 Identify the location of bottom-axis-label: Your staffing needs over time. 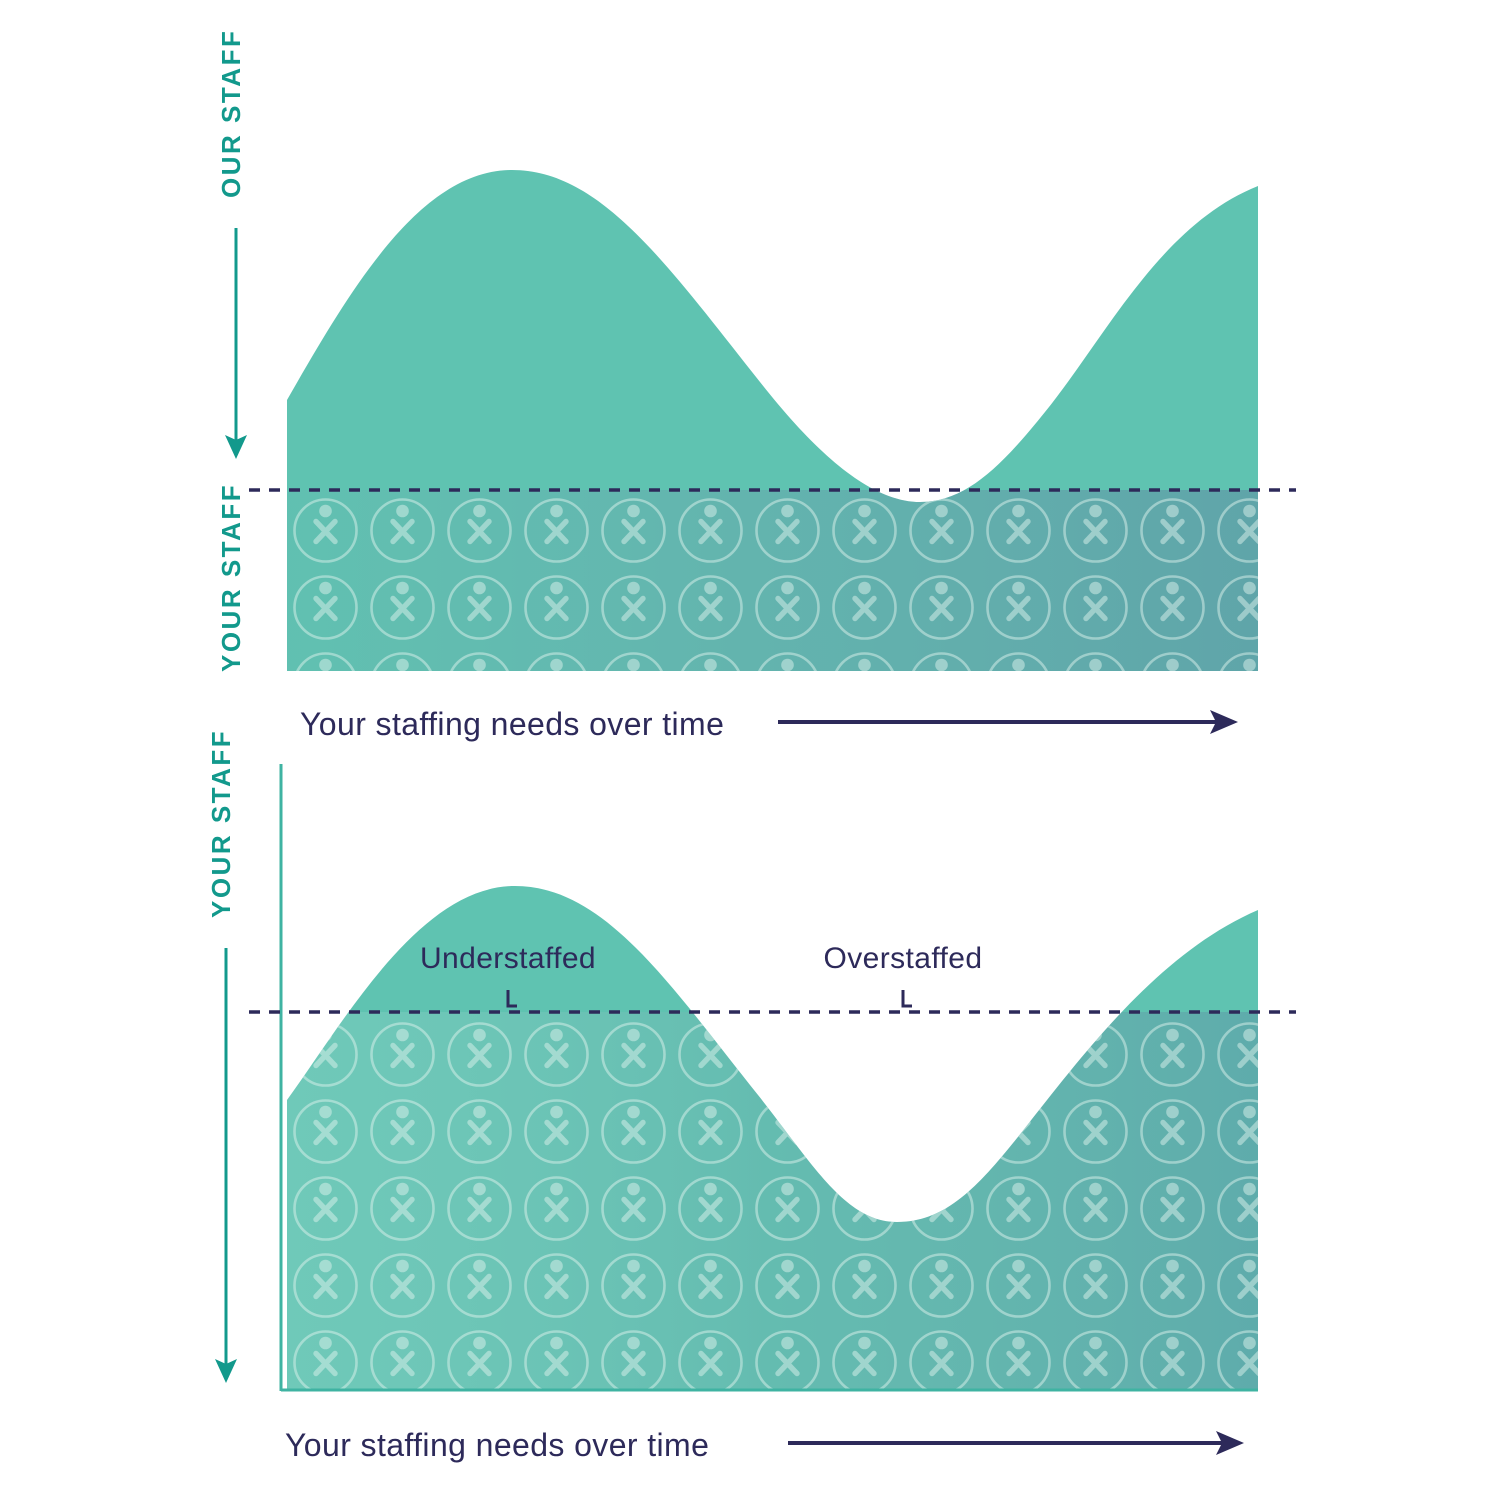
(497, 1445).